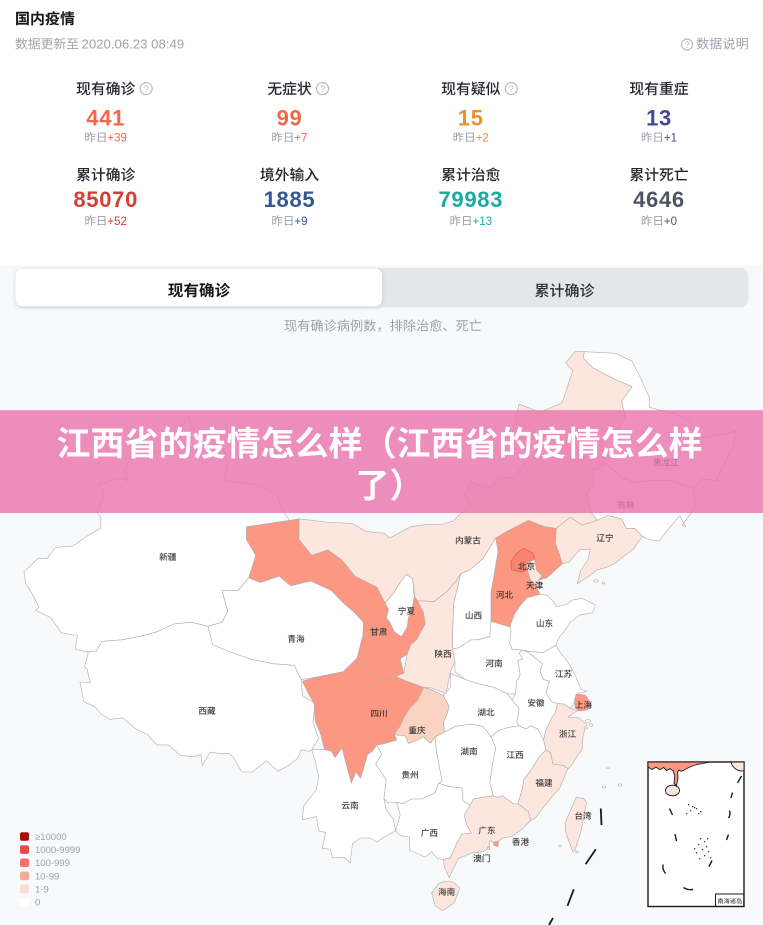 This screenshot has height=925, width=763. What do you see at coordinates (117, 139) in the screenshot?
I see `svg-text: +39` at bounding box center [117, 139].